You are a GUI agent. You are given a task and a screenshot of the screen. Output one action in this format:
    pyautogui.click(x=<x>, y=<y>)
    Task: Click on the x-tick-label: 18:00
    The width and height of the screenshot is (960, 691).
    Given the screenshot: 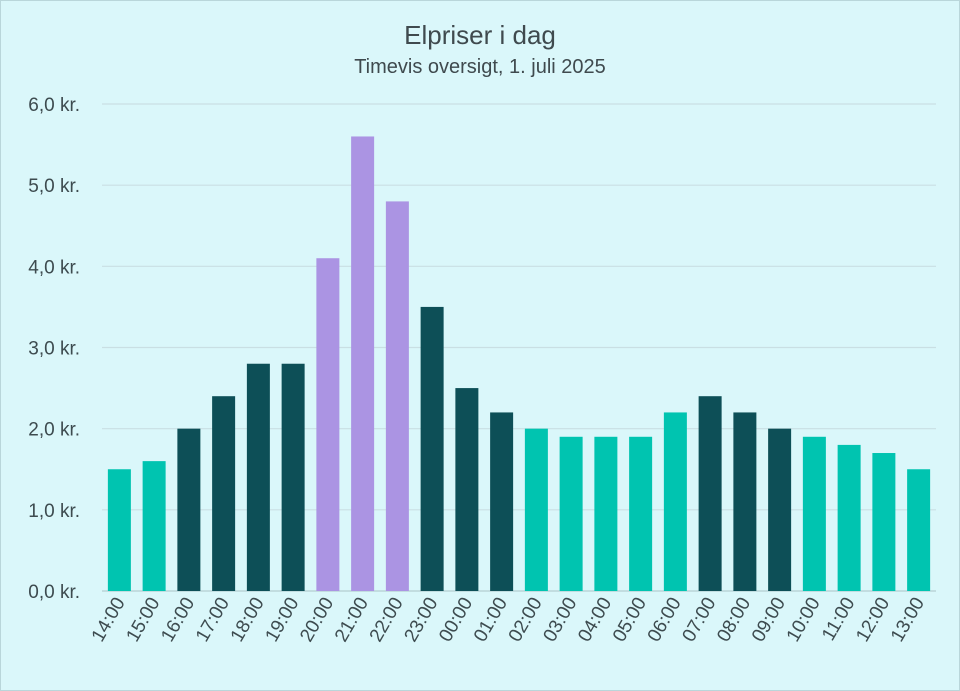 What is the action you would take?
    pyautogui.click(x=248, y=620)
    